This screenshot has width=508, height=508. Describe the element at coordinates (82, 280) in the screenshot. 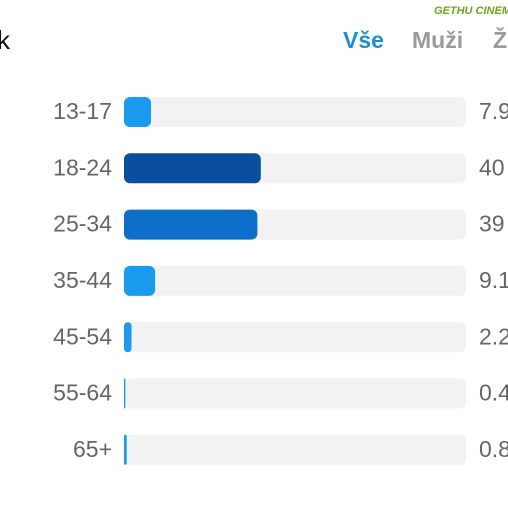

I see `category-label: 35-44` at that location.